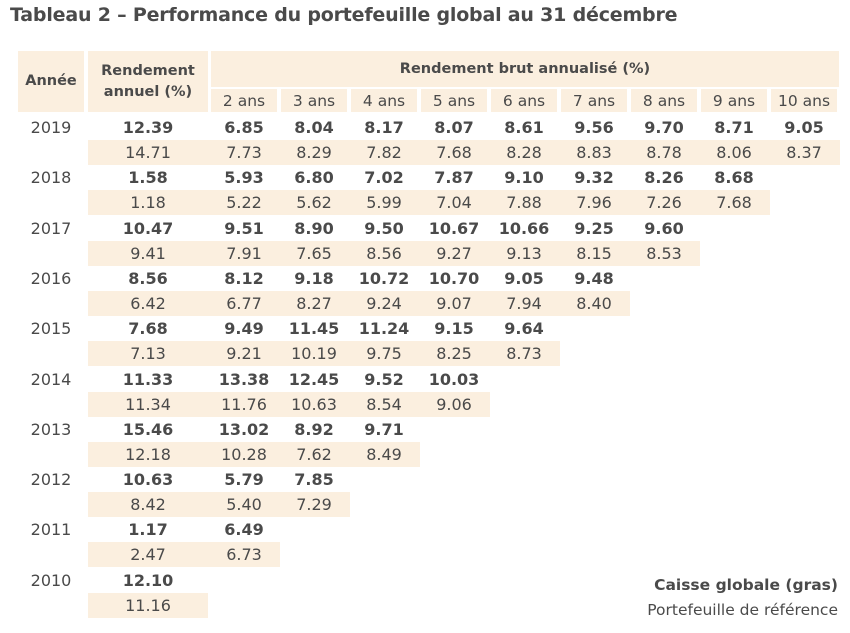  Describe the element at coordinates (734, 127) in the screenshot. I see `annualized-fund-cell: 8.71` at that location.